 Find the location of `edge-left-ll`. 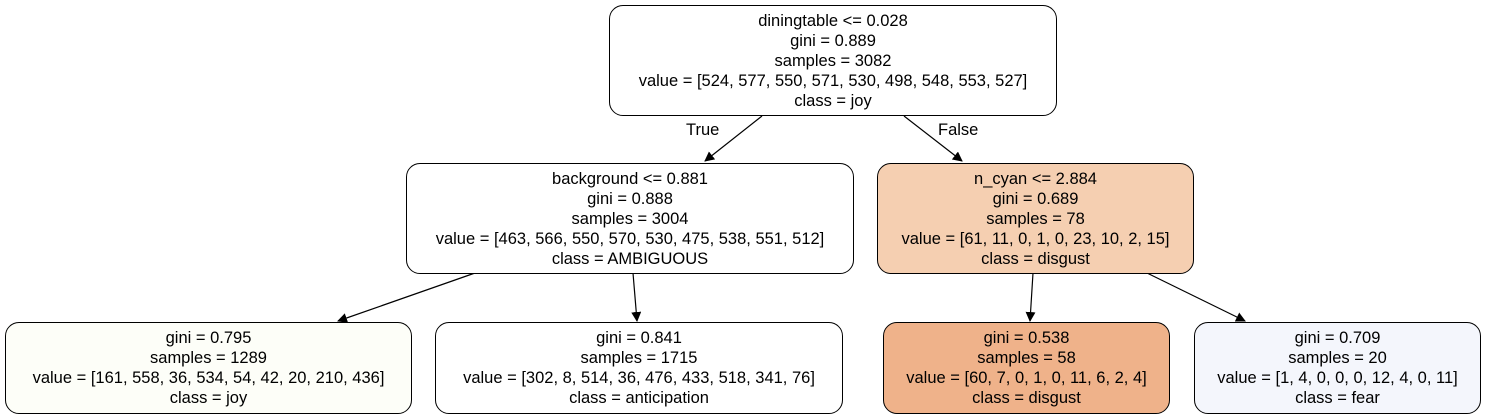

edge-left-ll is located at coordinates (406, 297).